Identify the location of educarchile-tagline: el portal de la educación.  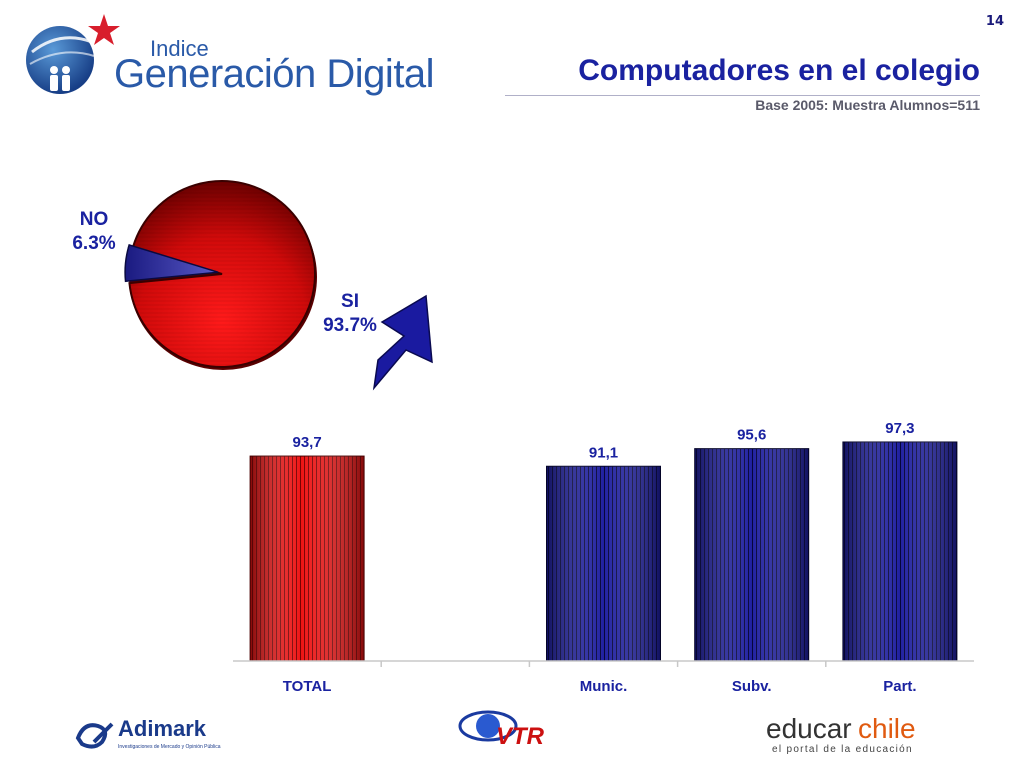
(842, 749).